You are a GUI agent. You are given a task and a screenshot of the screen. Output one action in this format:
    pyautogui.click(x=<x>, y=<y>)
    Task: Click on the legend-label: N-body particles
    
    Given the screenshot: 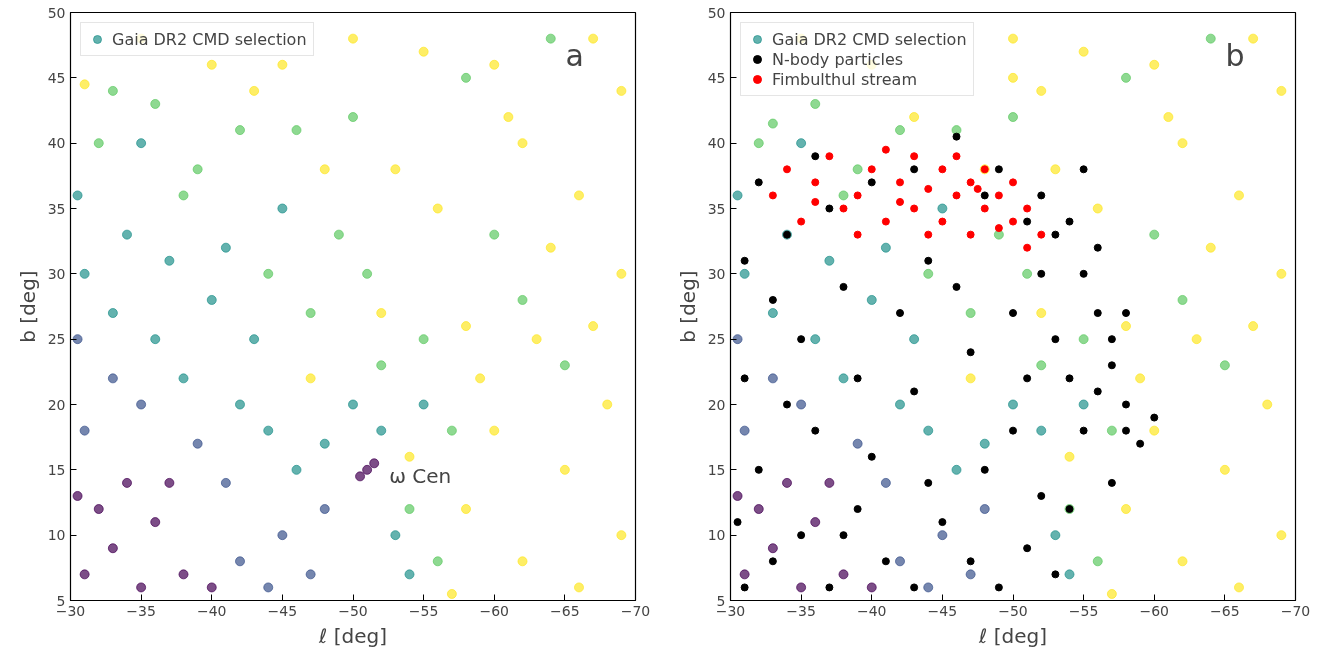 What is the action you would take?
    pyautogui.click(x=838, y=59)
    